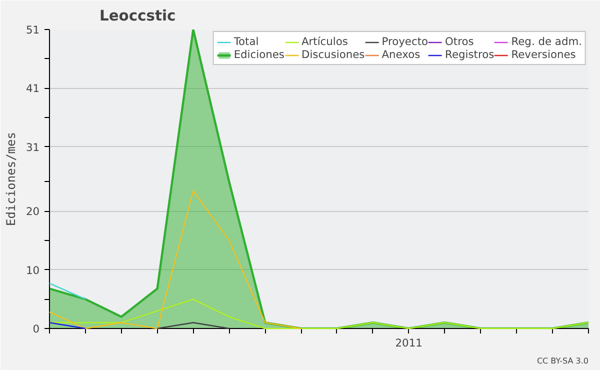 The image size is (600, 370). Describe the element at coordinates (138, 16) in the screenshot. I see `chart-title: Leoccstic` at that location.